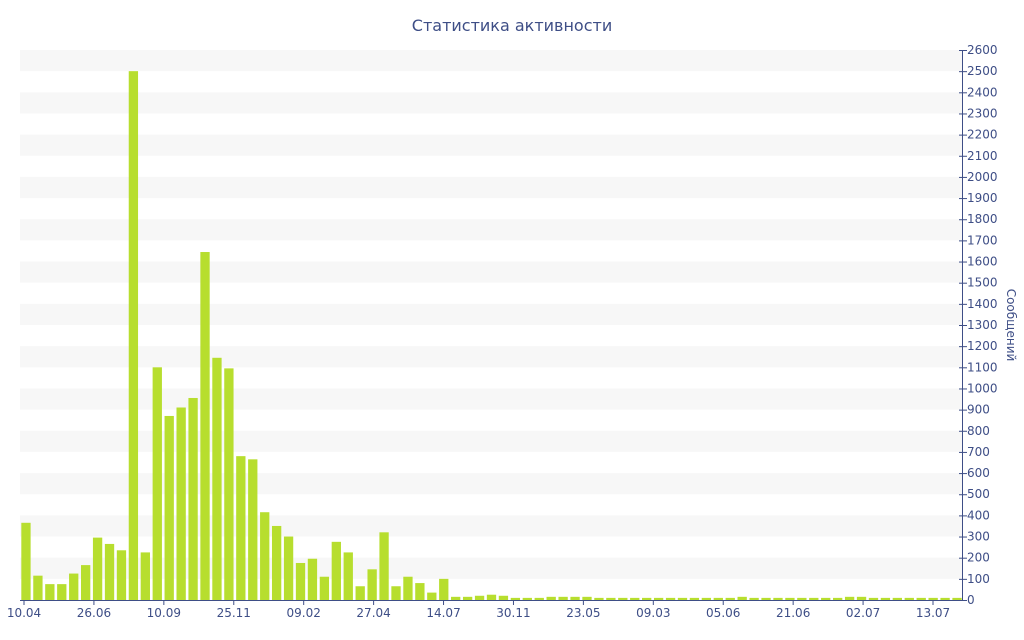 This screenshot has height=640, width=1024. What do you see at coordinates (978, 537) in the screenshot?
I see `y-tick-label: 300` at bounding box center [978, 537].